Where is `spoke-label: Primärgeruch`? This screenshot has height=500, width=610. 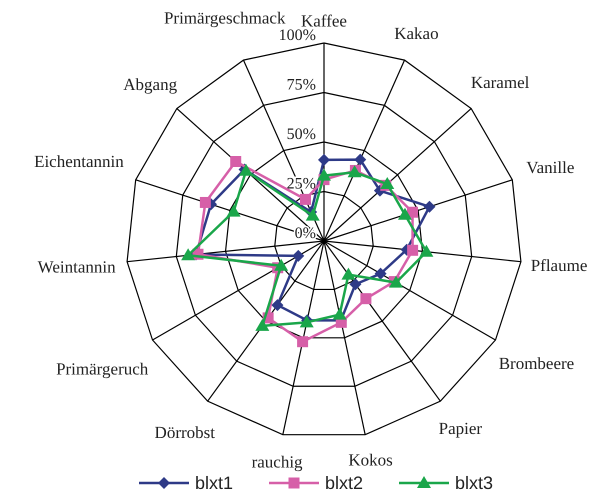 spoke-label: Primärgeruch is located at coordinates (102, 369).